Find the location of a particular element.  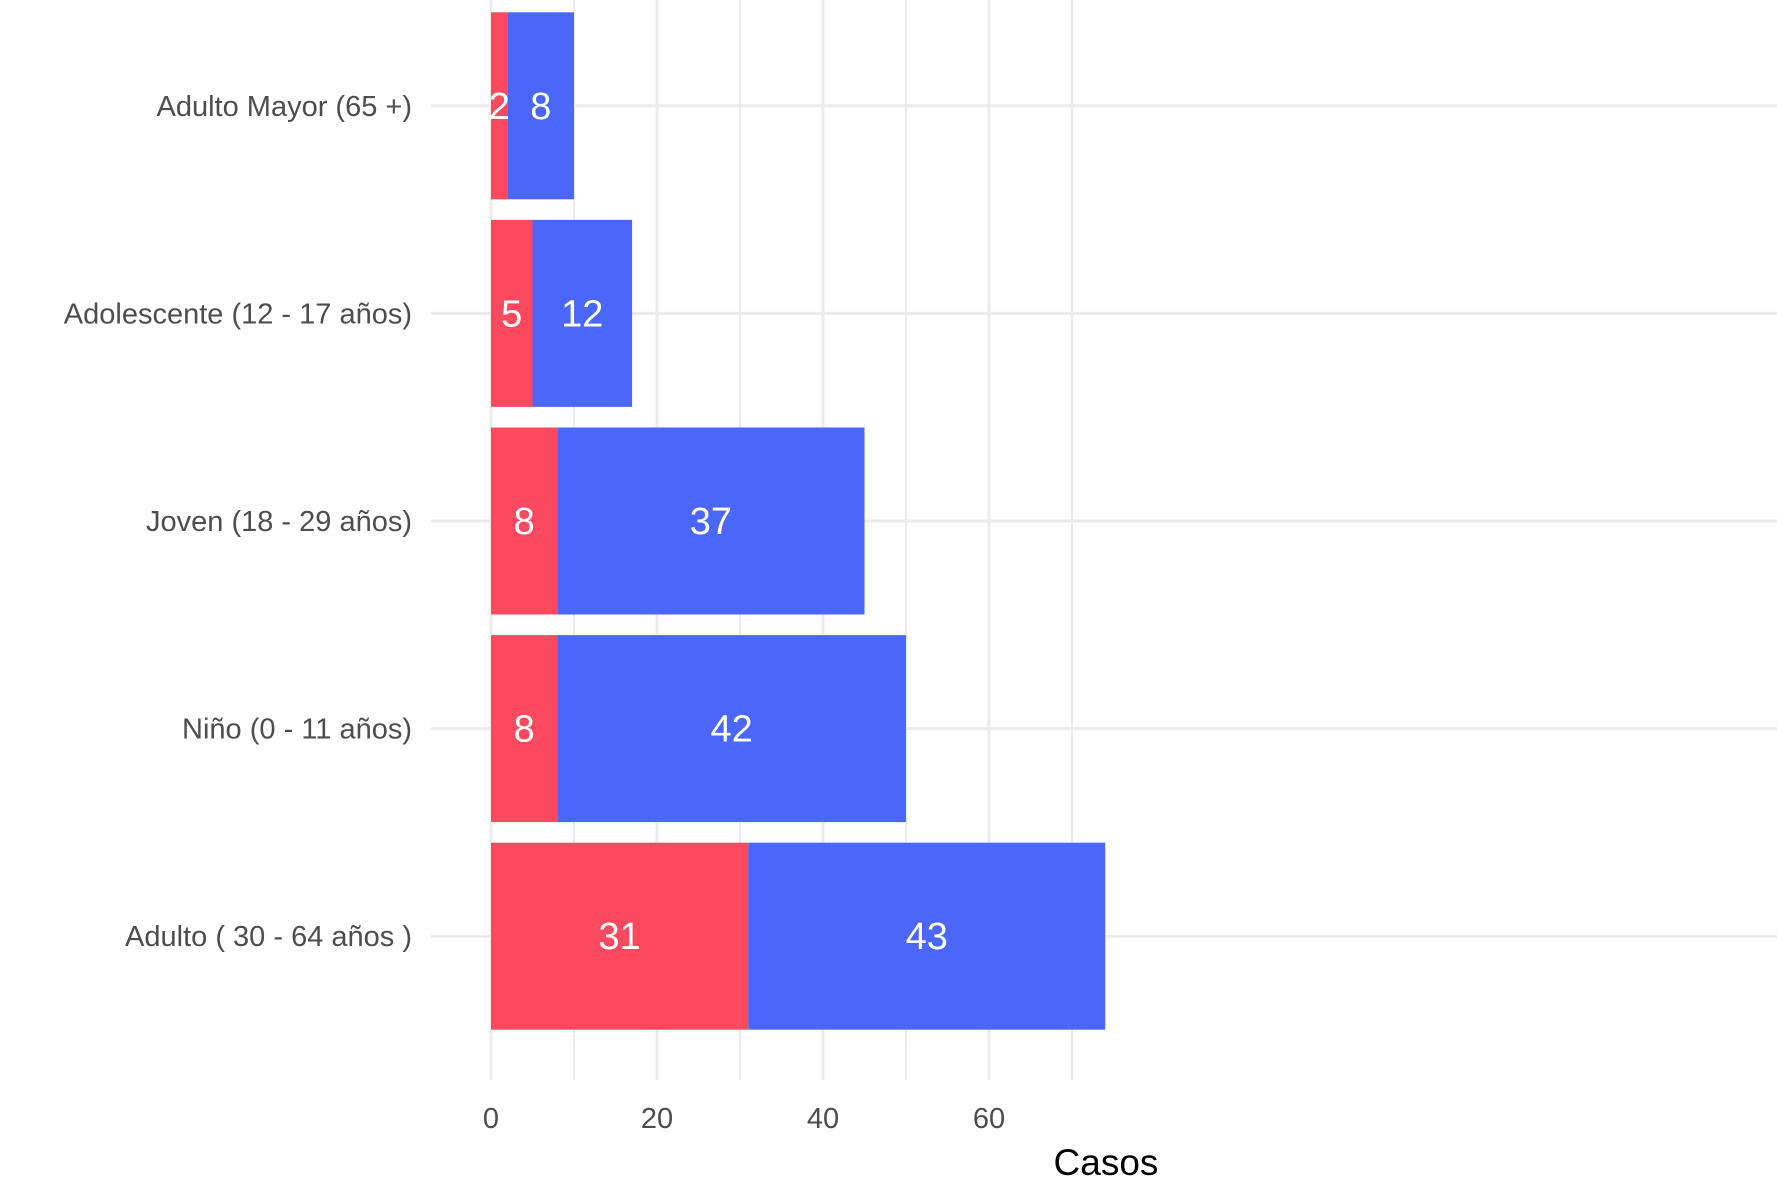

bar-value-label: 31 is located at coordinates (620, 937).